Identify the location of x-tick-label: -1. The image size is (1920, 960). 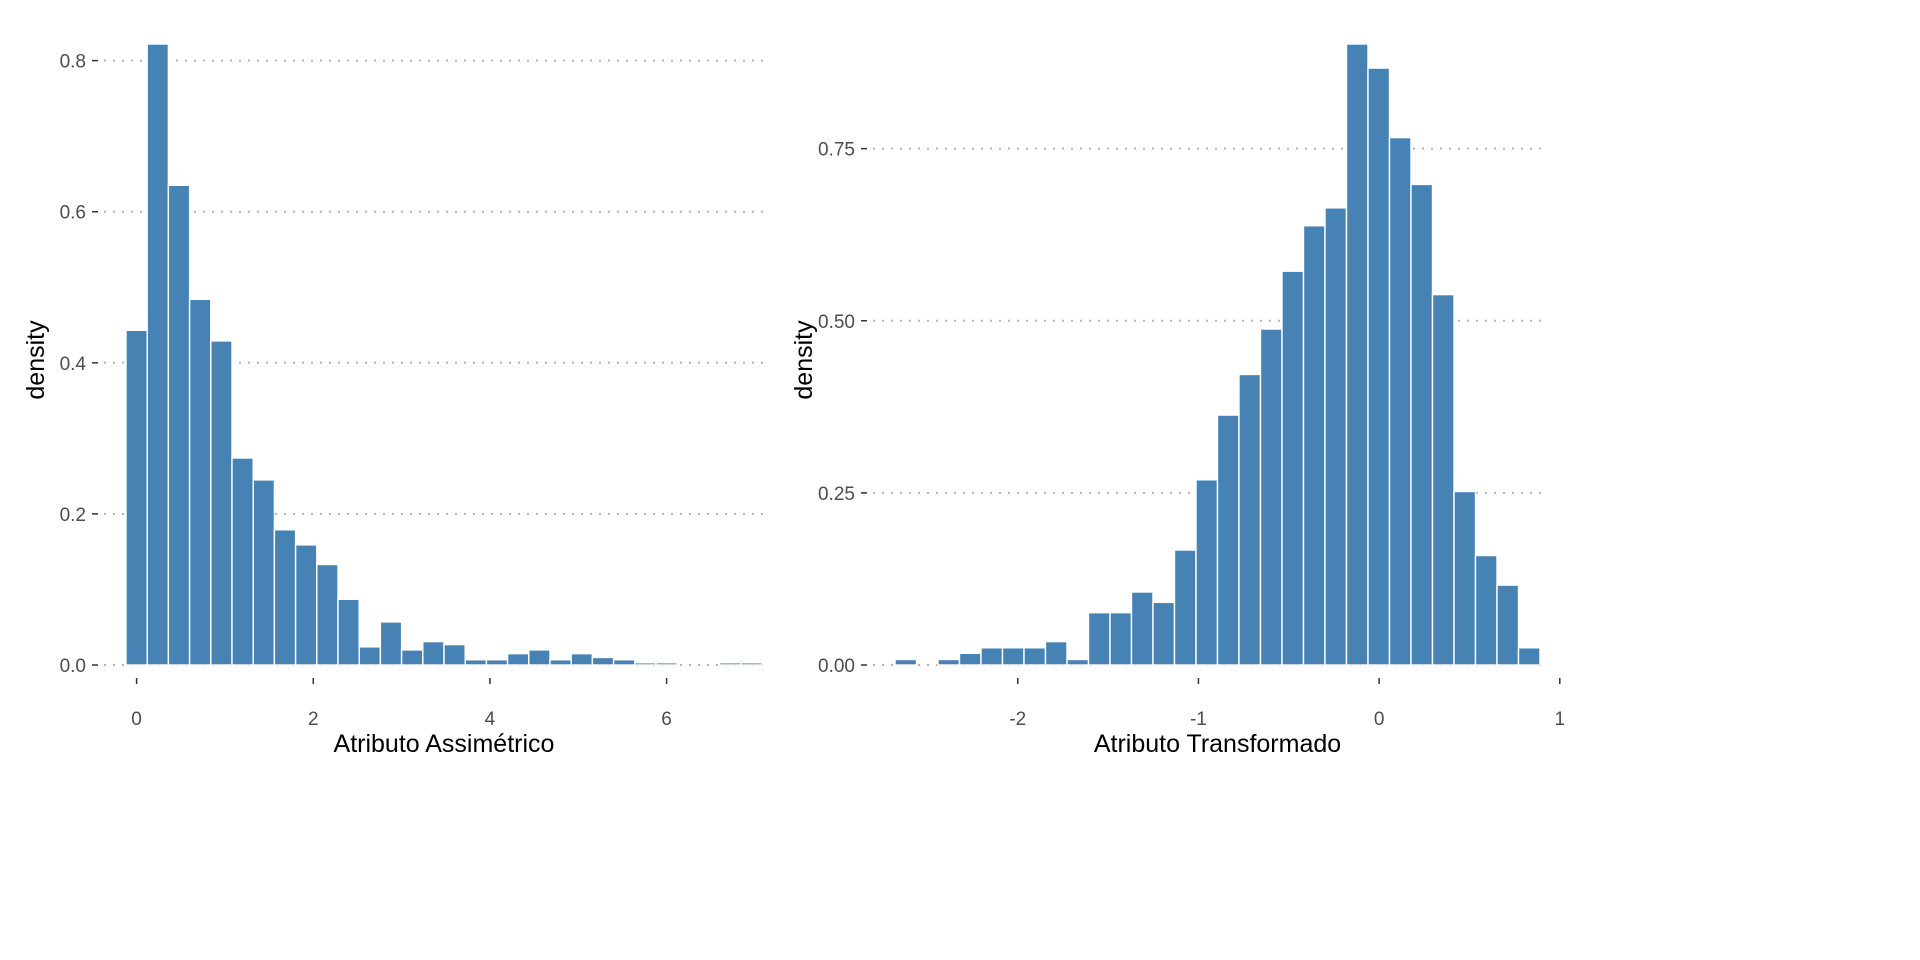
(1198, 719).